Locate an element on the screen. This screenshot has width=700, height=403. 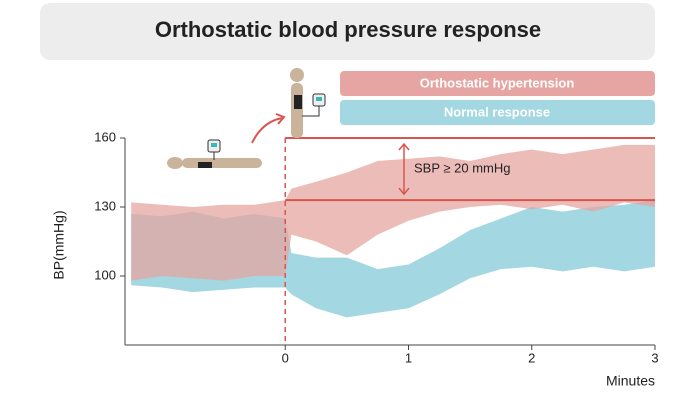
y-tick-label: 100 is located at coordinates (105, 274).